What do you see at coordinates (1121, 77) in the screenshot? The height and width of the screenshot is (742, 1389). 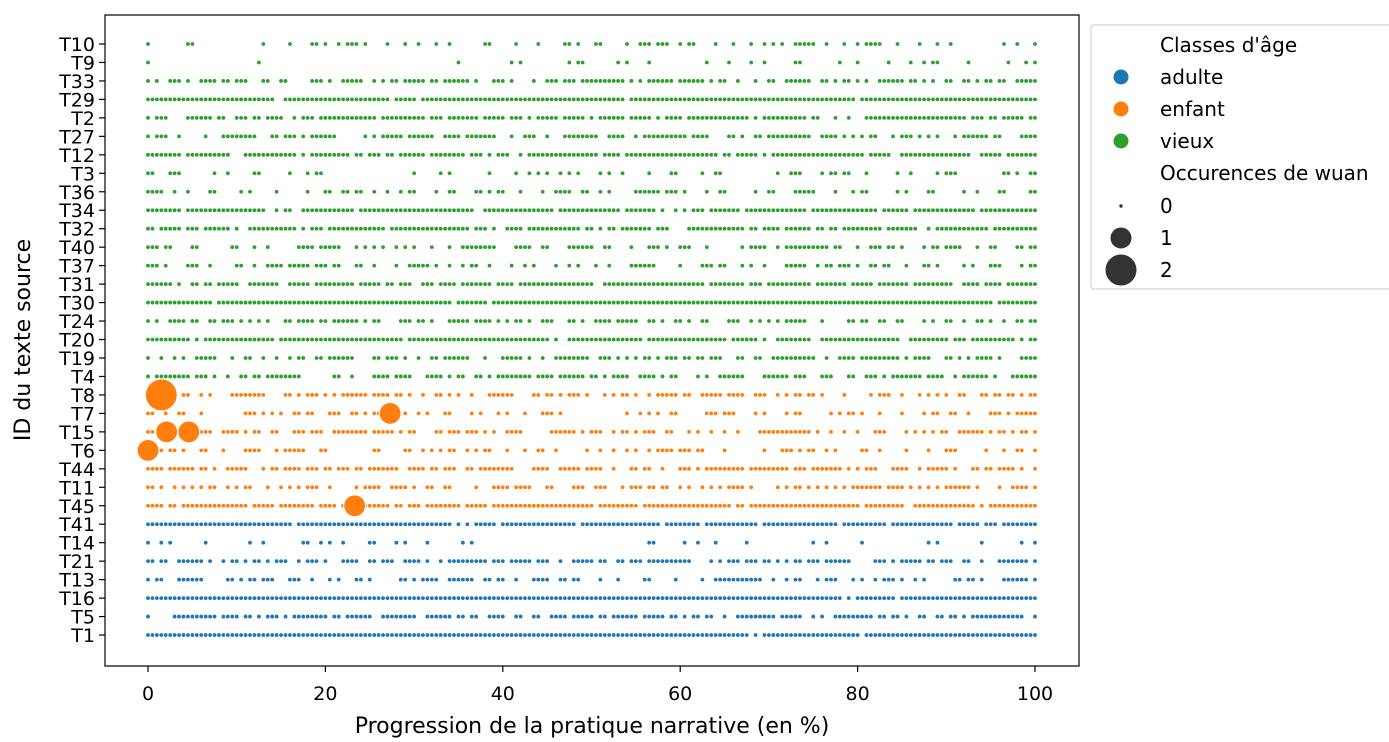 I see `legend-hue-marker` at bounding box center [1121, 77].